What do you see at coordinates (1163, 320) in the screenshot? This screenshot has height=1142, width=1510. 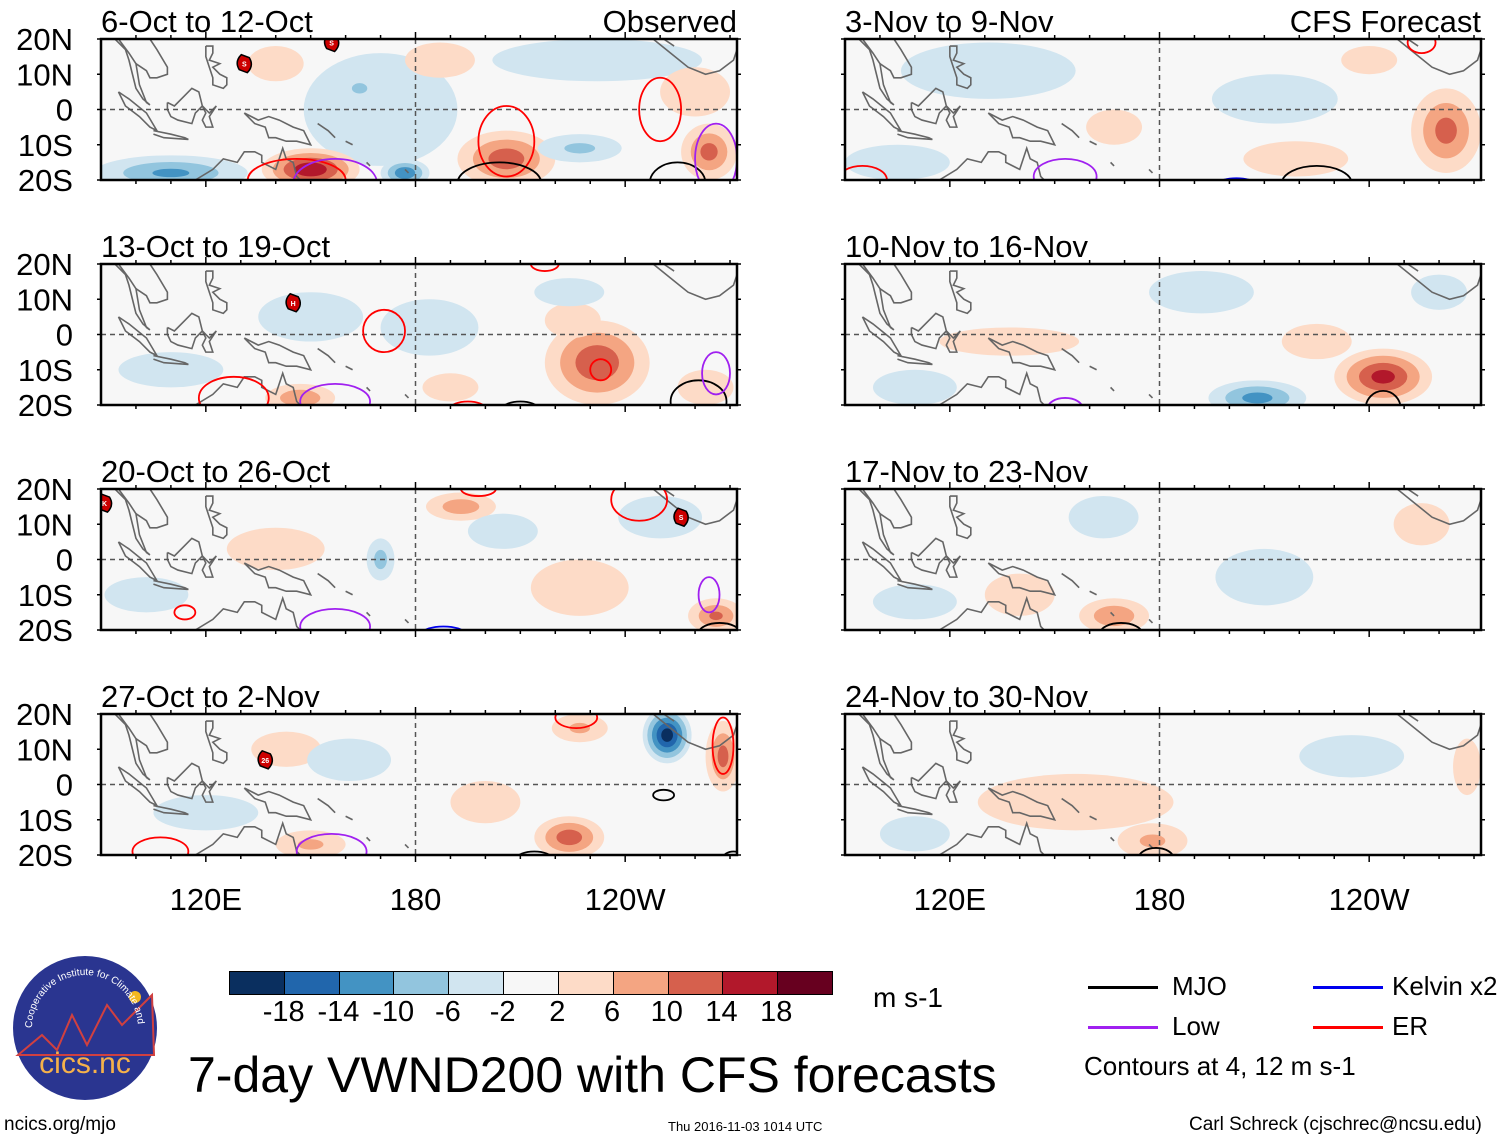 I see `map-panel: 10-Nov to 16-Nov` at bounding box center [1163, 320].